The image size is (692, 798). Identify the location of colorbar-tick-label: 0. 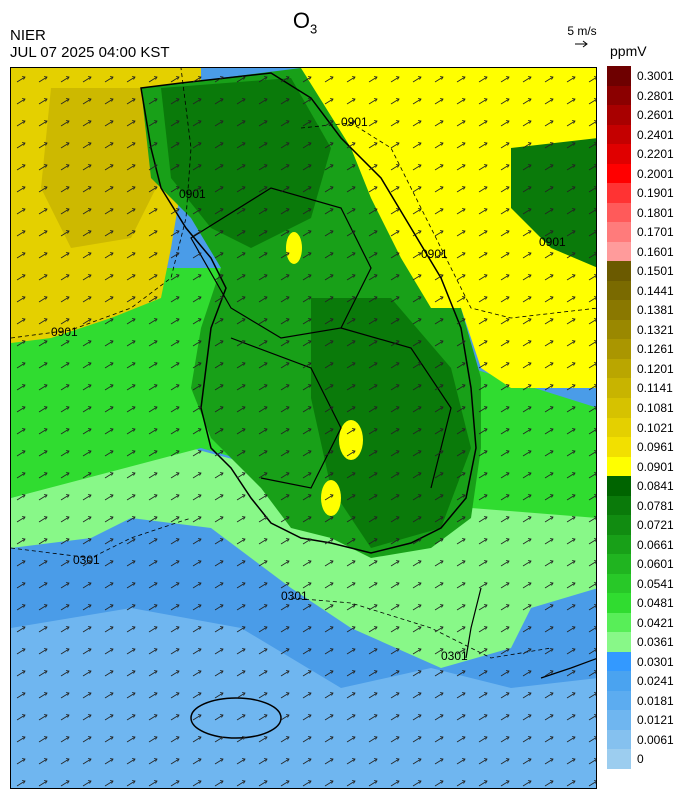
(640, 759).